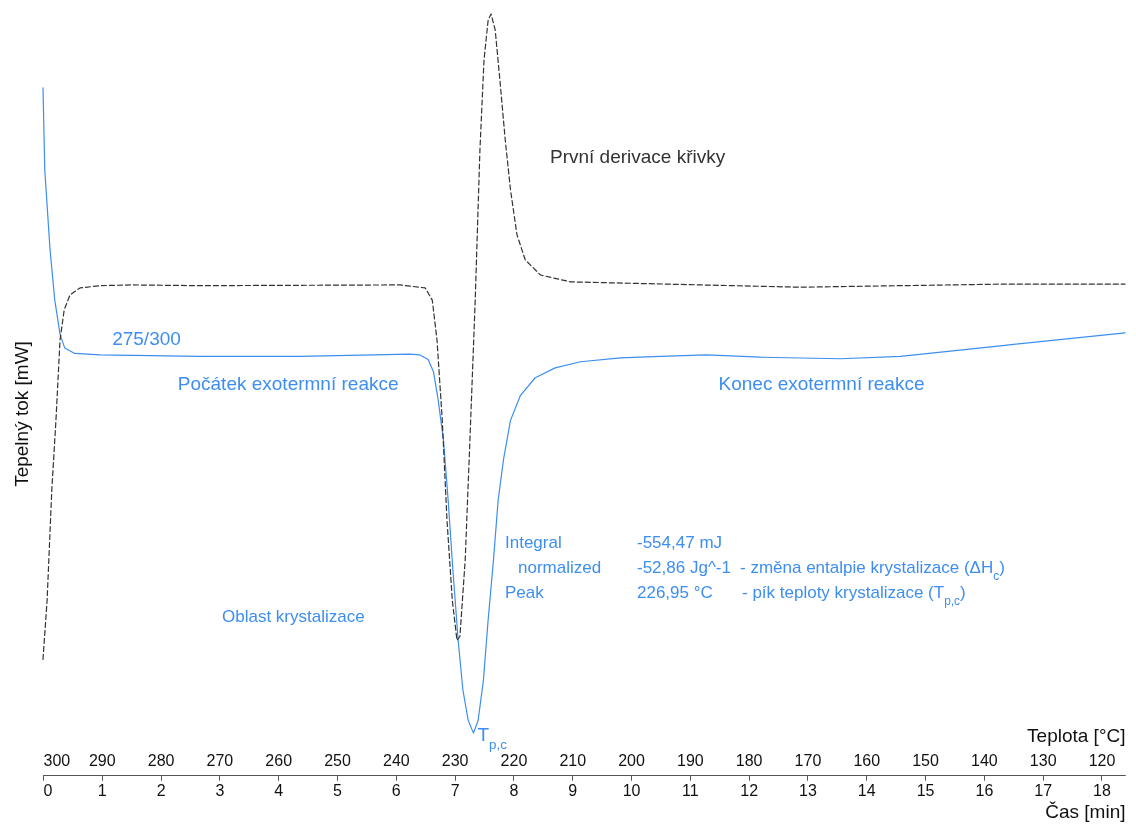 The image size is (1136, 836). I want to click on x2-tick-label: 300, so click(57, 760).